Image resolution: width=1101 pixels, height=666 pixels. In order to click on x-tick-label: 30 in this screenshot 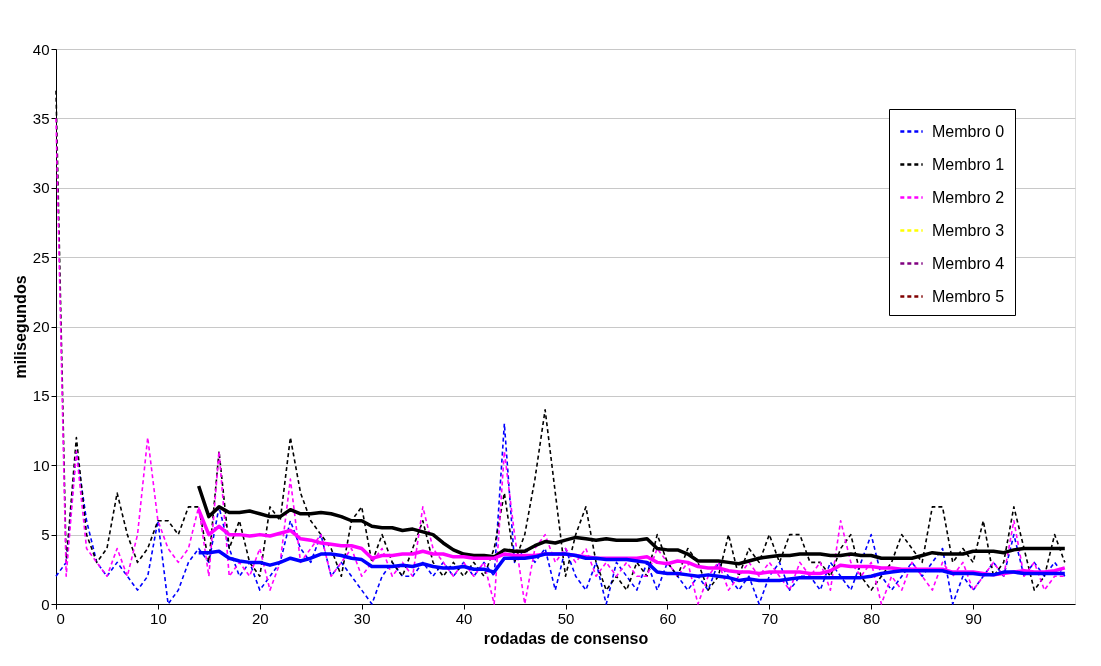, I will do `click(362, 618)`.